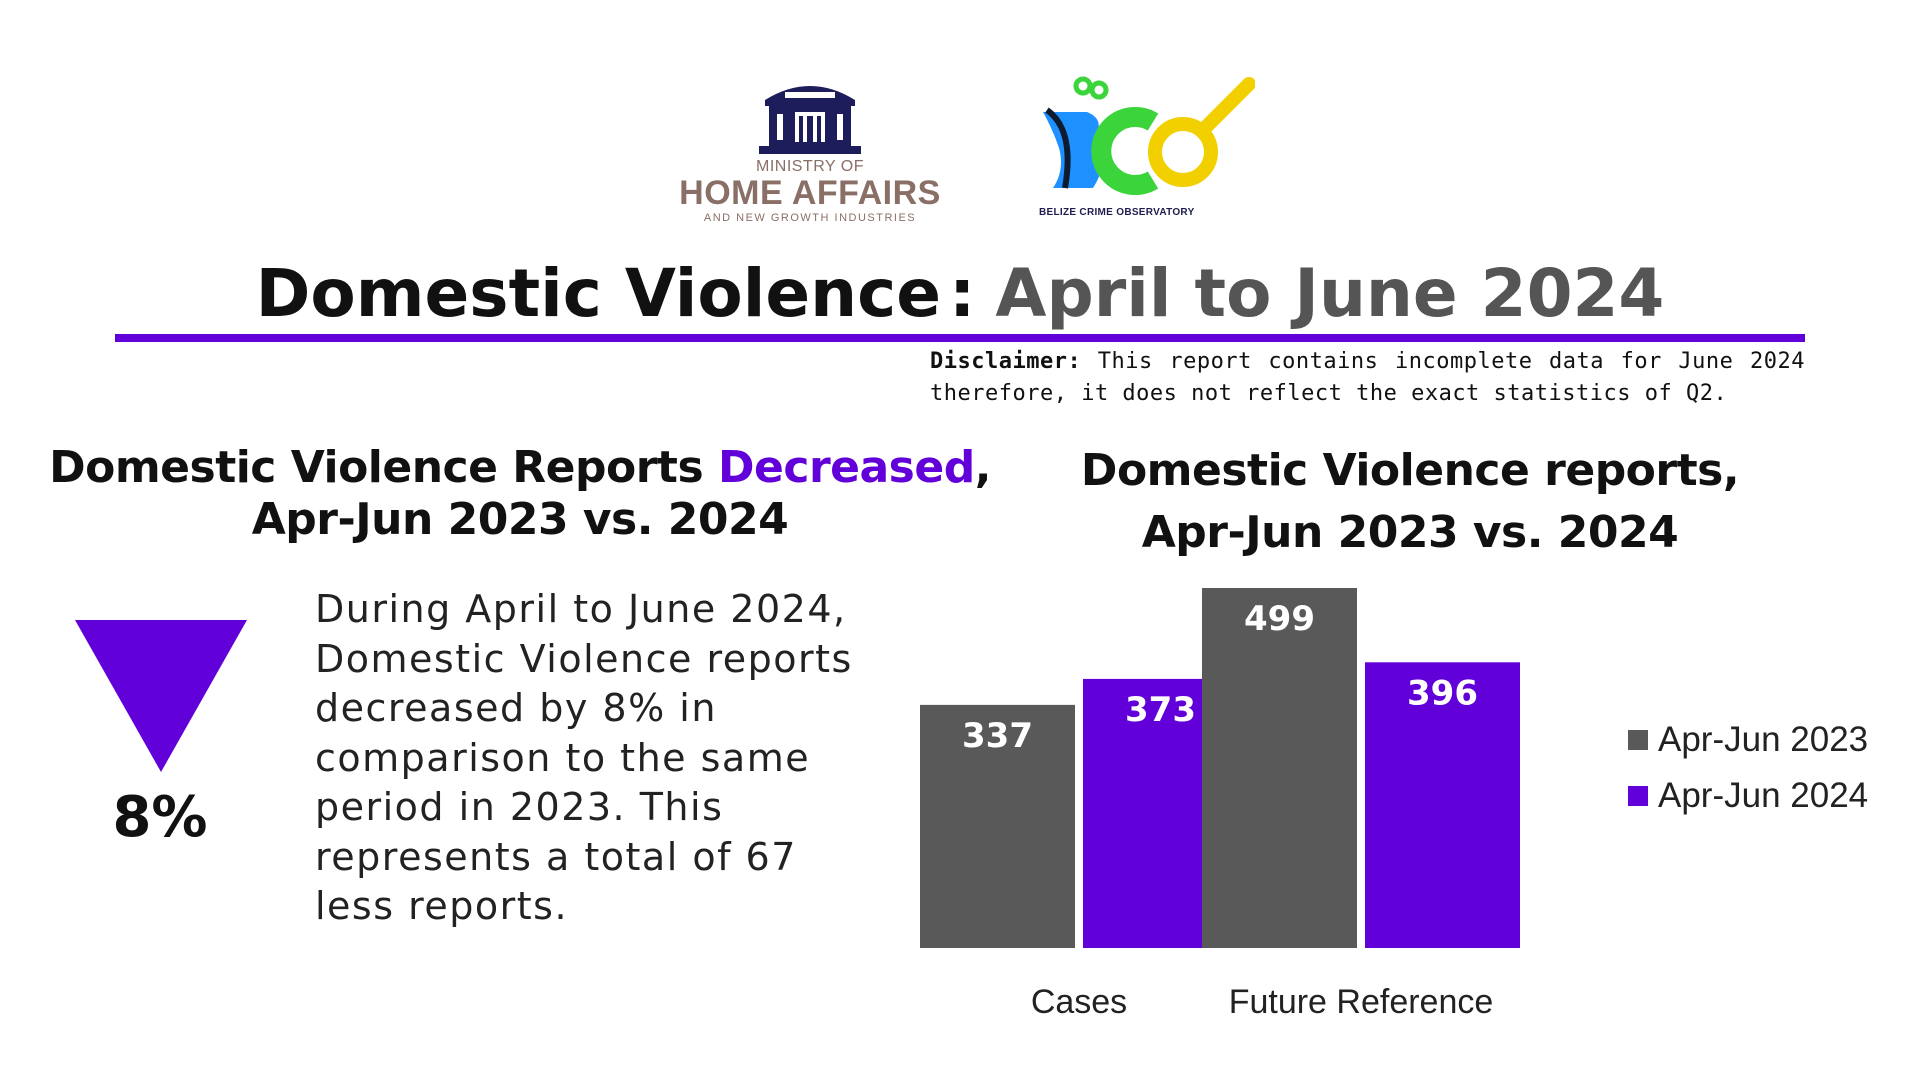  What do you see at coordinates (810, 166) in the screenshot?
I see `ministry-logo-line1: MINISTRY OF` at bounding box center [810, 166].